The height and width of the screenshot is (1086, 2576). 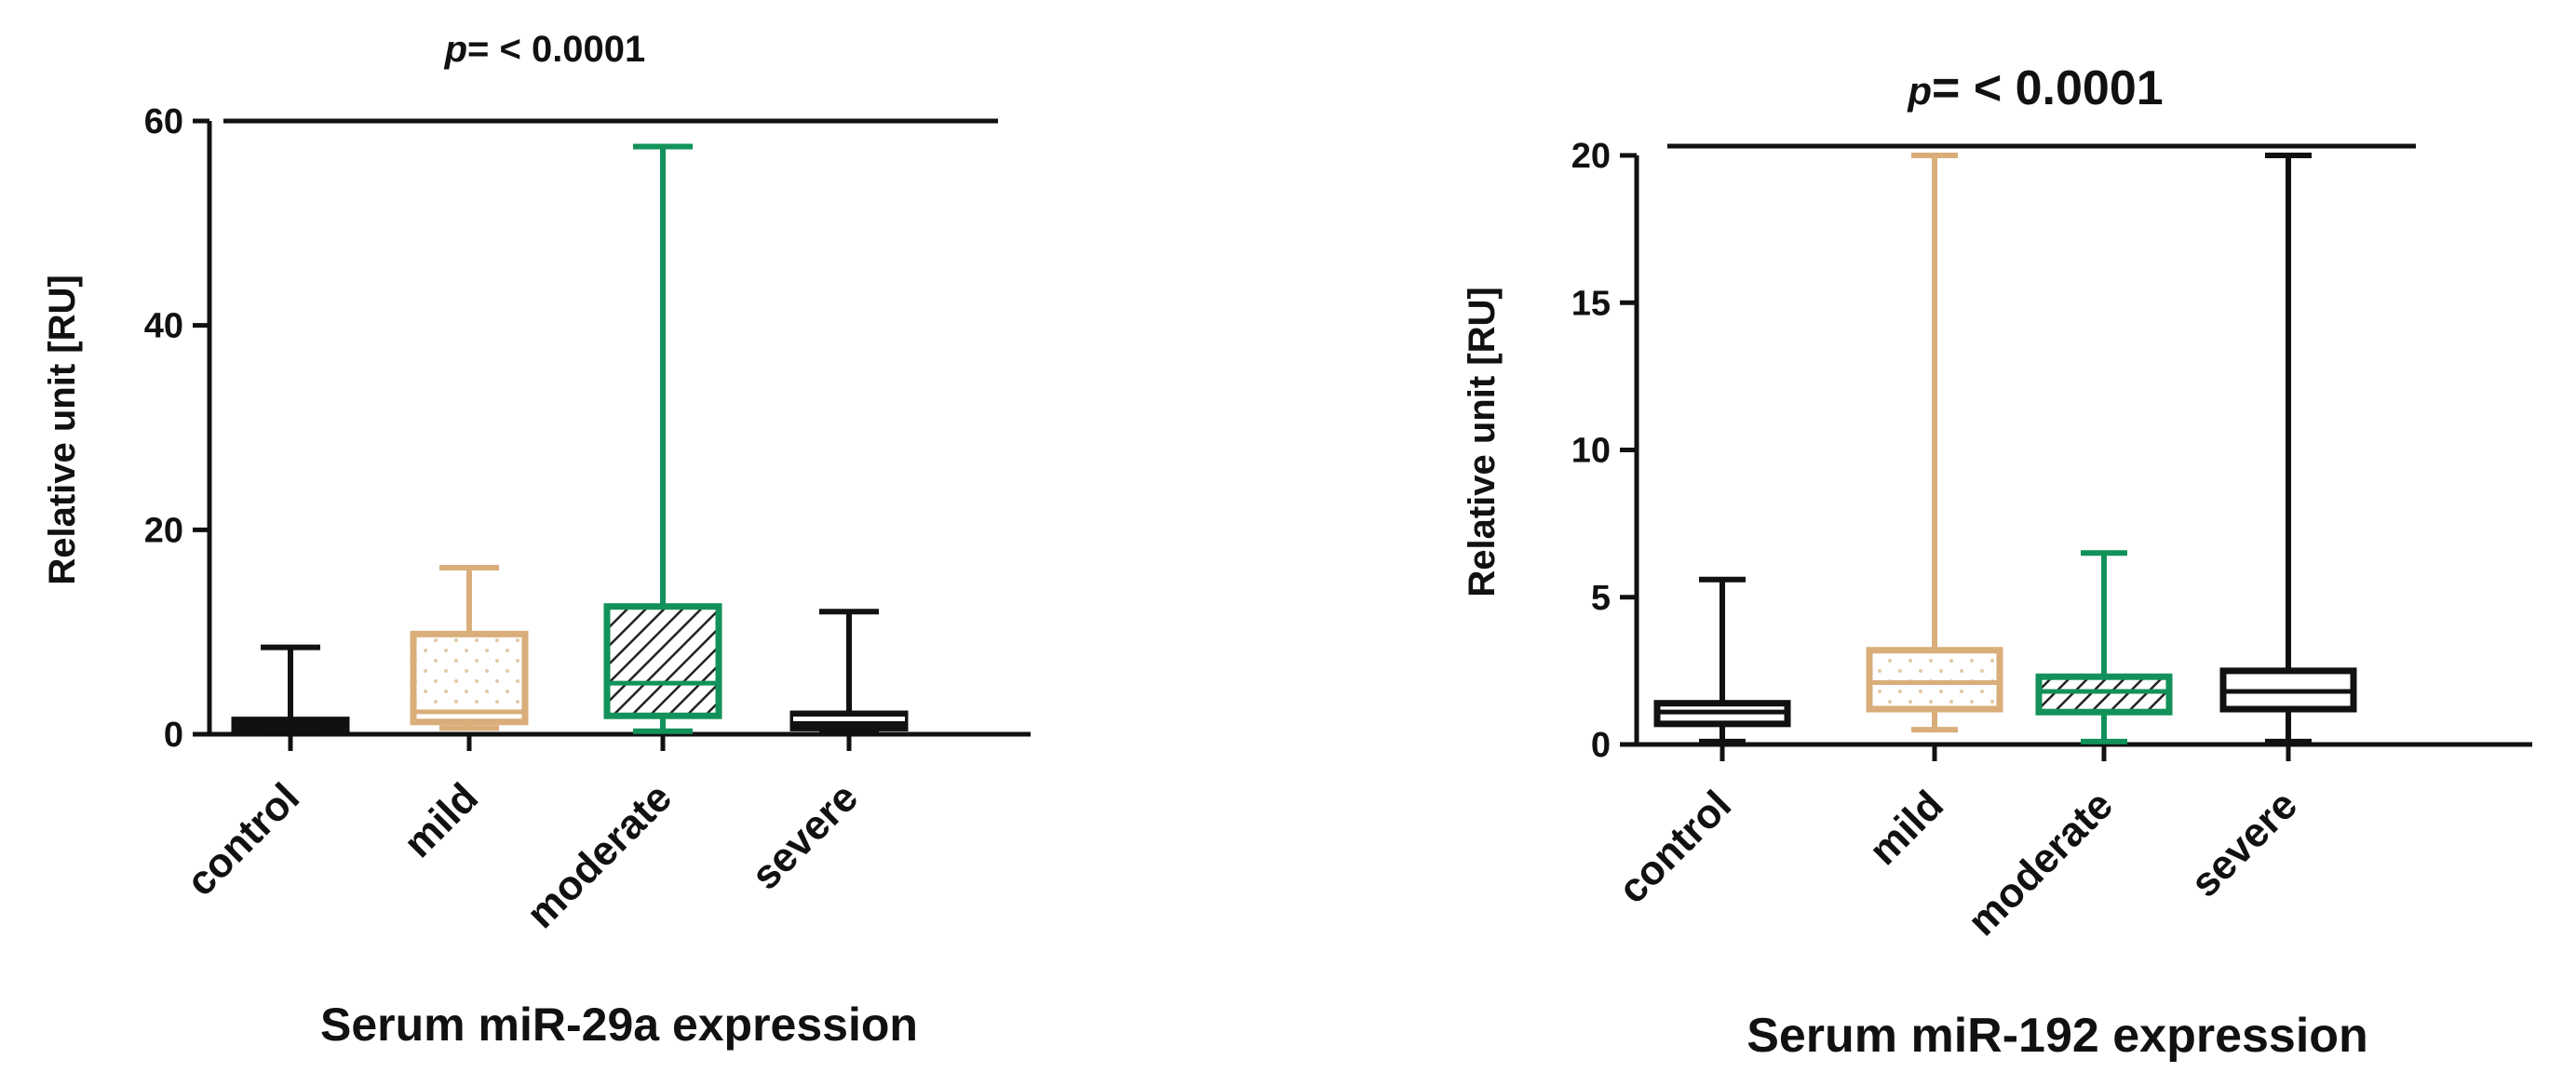 What do you see at coordinates (1591, 304) in the screenshot?
I see `y-tick-label: 15` at bounding box center [1591, 304].